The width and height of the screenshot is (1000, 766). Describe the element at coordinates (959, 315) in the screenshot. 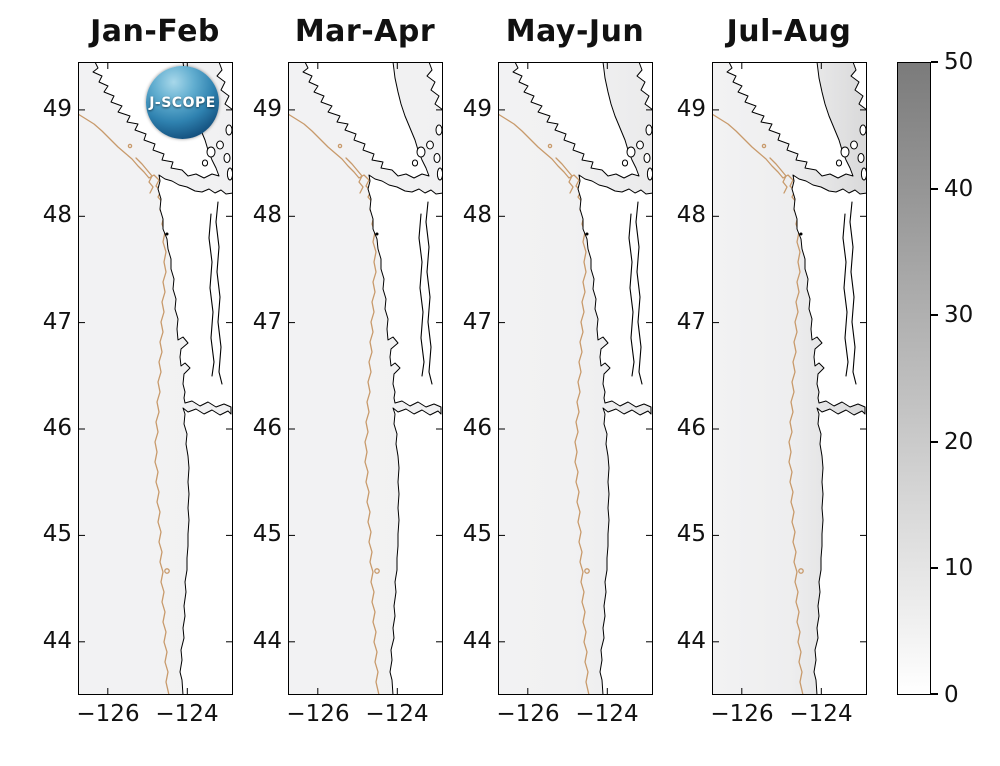

I see `colorbar-tick-label: 30` at that location.